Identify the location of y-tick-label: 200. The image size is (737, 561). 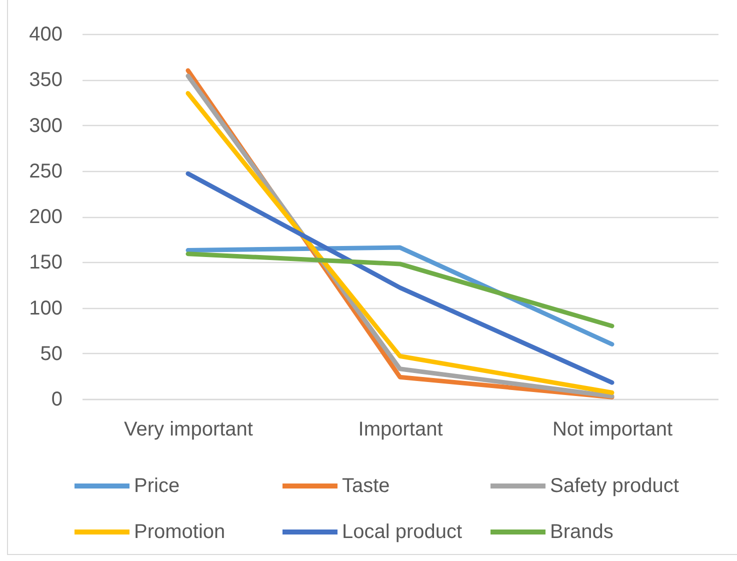
(45, 217).